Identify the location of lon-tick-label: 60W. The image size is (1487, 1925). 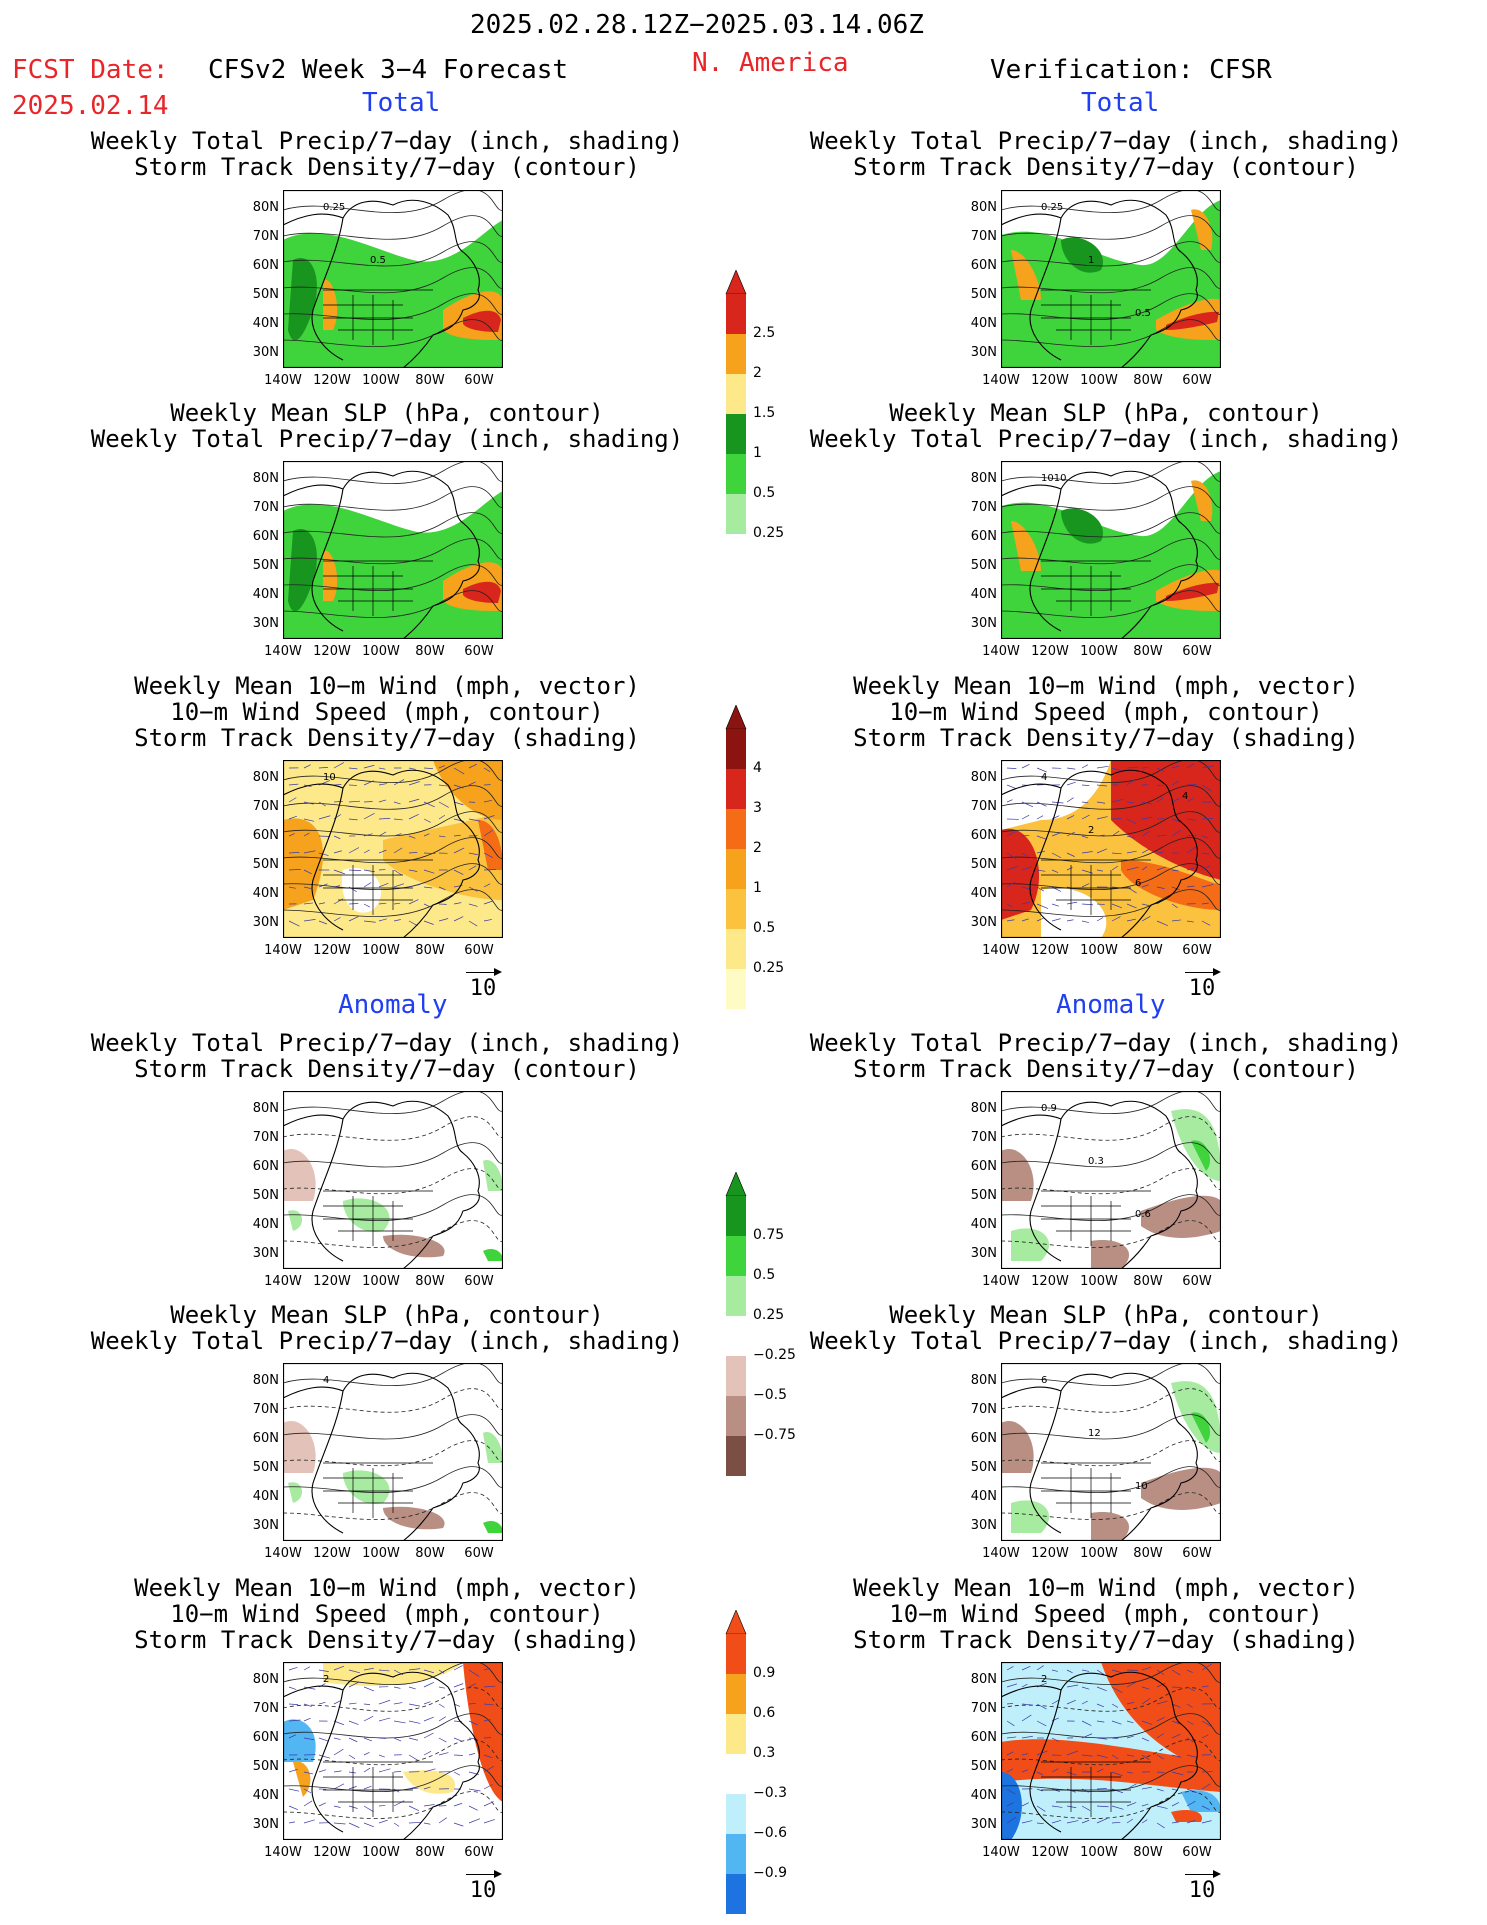
(1197, 950).